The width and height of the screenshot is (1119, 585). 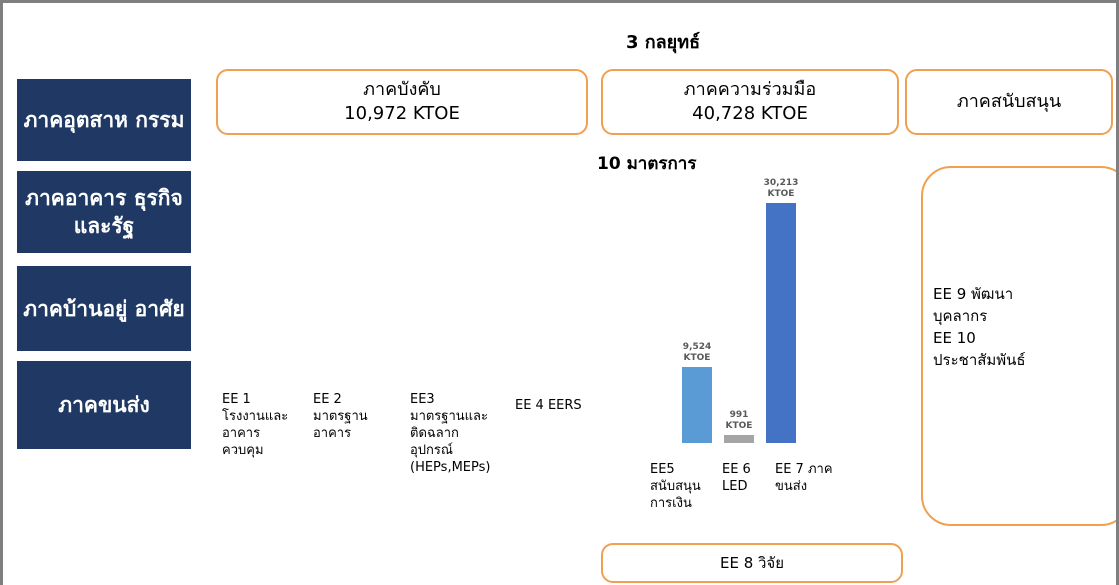 I want to click on measure: EE 2 มาตรฐาน อาคาร, so click(x=340, y=416).